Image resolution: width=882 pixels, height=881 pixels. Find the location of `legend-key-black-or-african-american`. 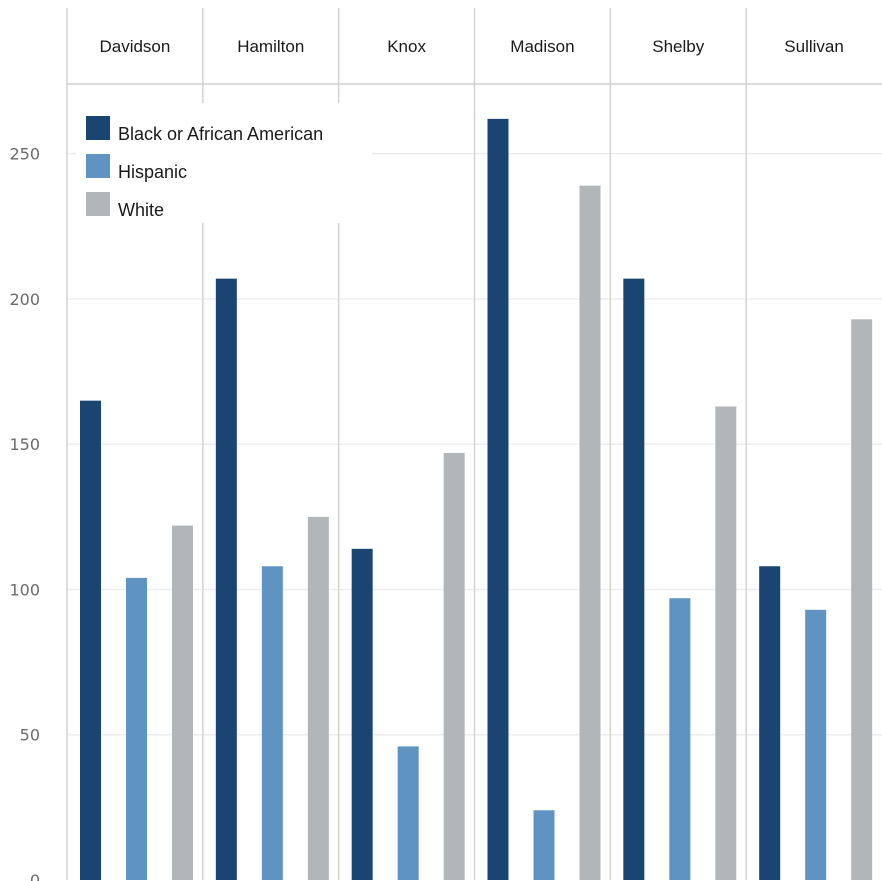

legend-key-black-or-african-american is located at coordinates (98, 128).